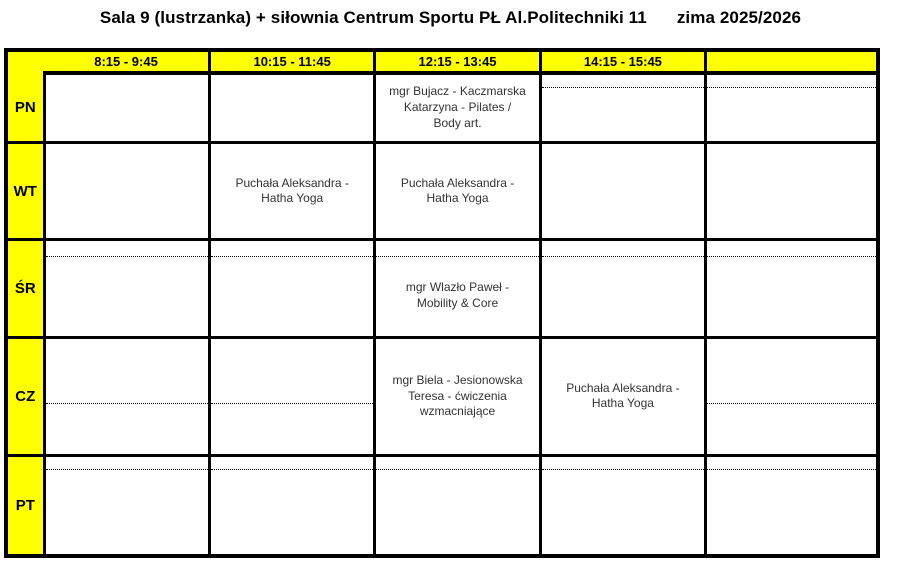 Image resolution: width=901 pixels, height=582 pixels. What do you see at coordinates (457, 61) in the screenshot?
I see `time-header-1215: 12:15 - 13:45` at bounding box center [457, 61].